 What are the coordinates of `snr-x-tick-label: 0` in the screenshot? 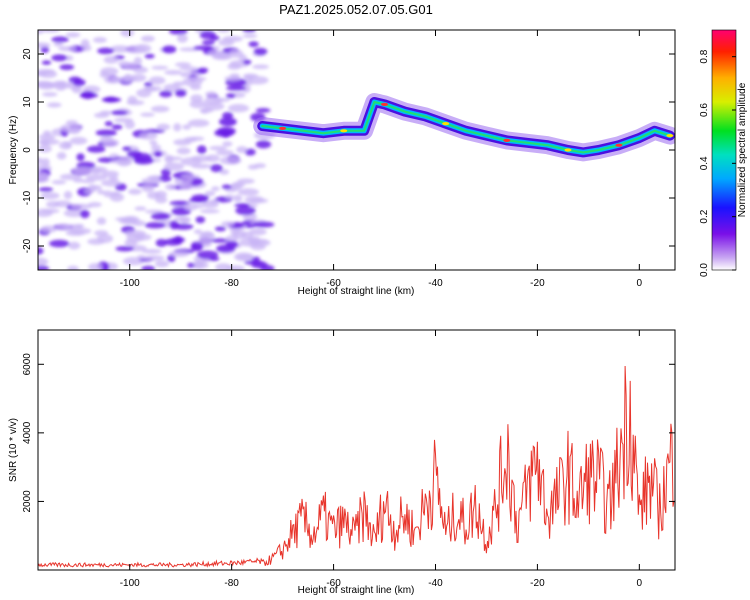 It's located at (640, 583).